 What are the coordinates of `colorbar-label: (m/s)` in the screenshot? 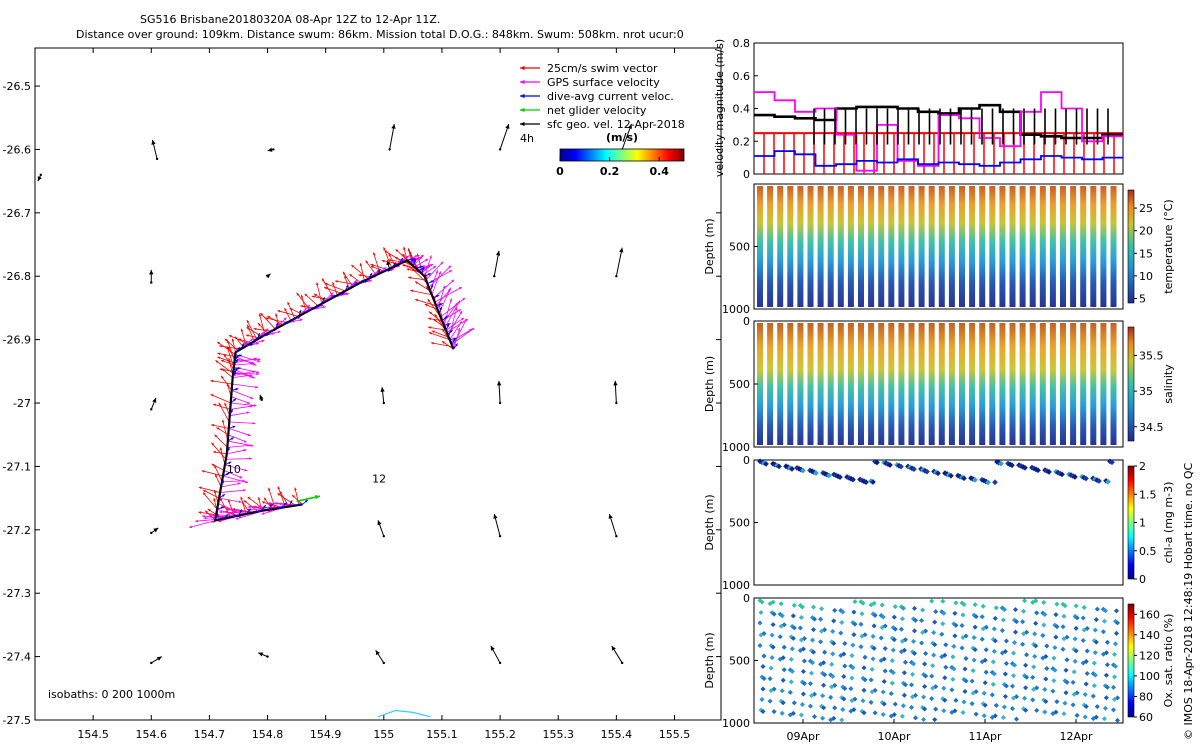 It's located at (622, 137).